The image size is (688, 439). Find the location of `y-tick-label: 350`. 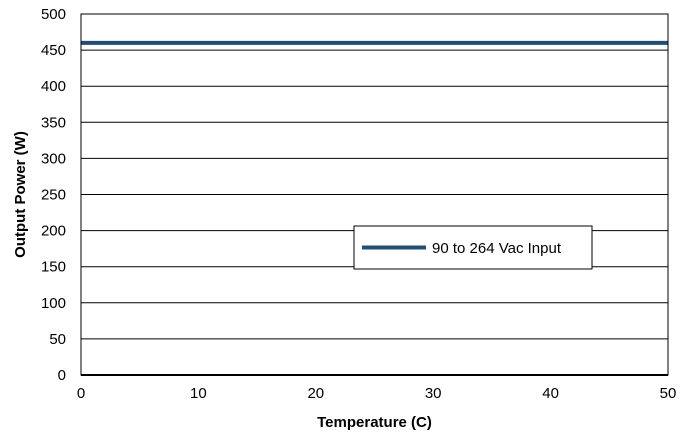

y-tick-label: 350 is located at coordinates (53, 122).